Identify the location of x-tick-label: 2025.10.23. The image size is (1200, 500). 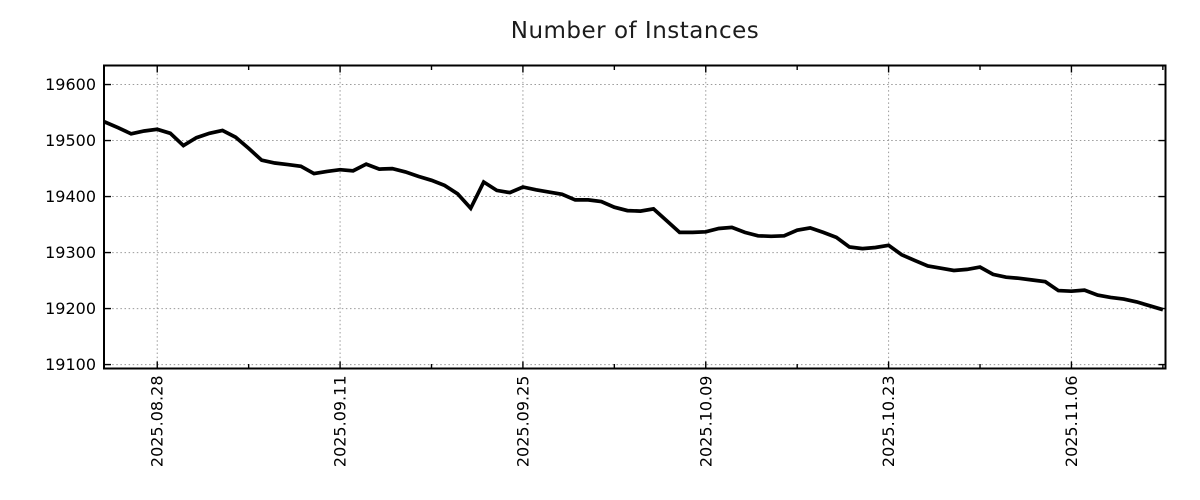
(888, 422).